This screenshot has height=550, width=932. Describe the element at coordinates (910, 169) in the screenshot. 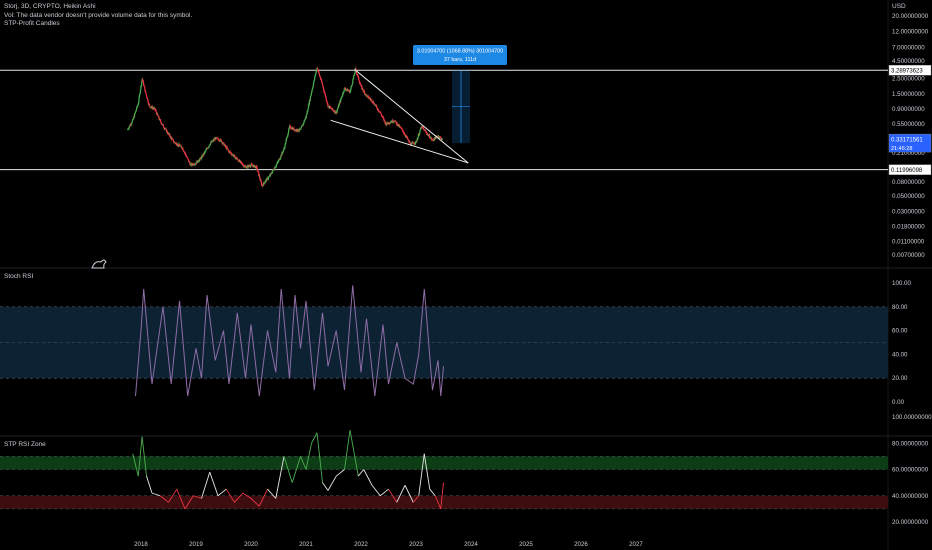

I see `support-price-badge-bg` at that location.